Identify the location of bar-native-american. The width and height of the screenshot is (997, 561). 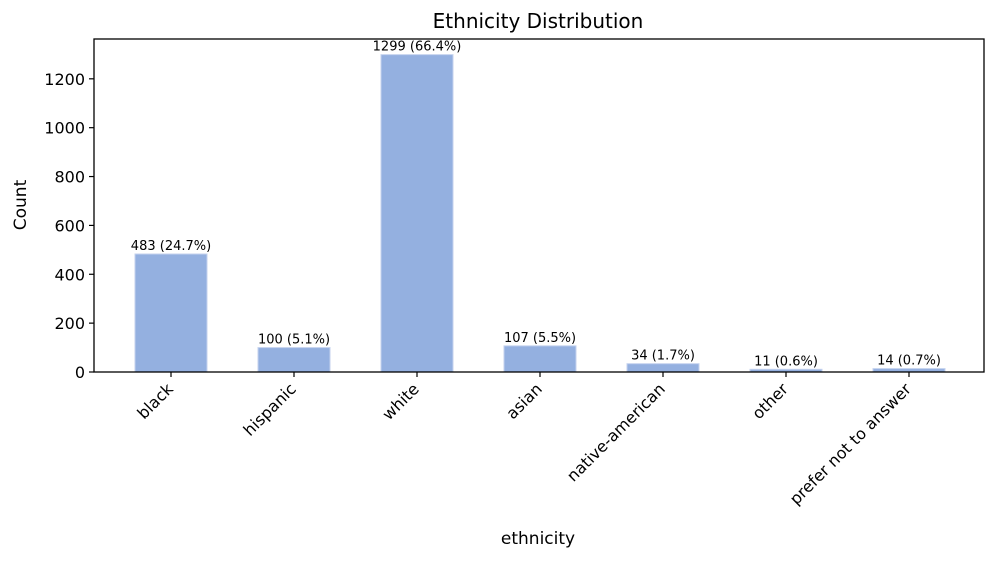
(663, 368).